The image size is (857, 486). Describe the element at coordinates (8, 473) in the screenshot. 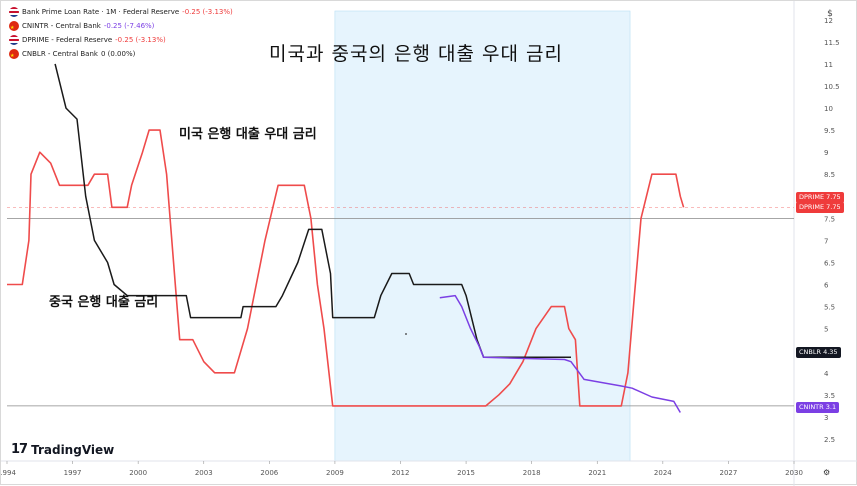

I see `x-tick-label: 1994` at that location.